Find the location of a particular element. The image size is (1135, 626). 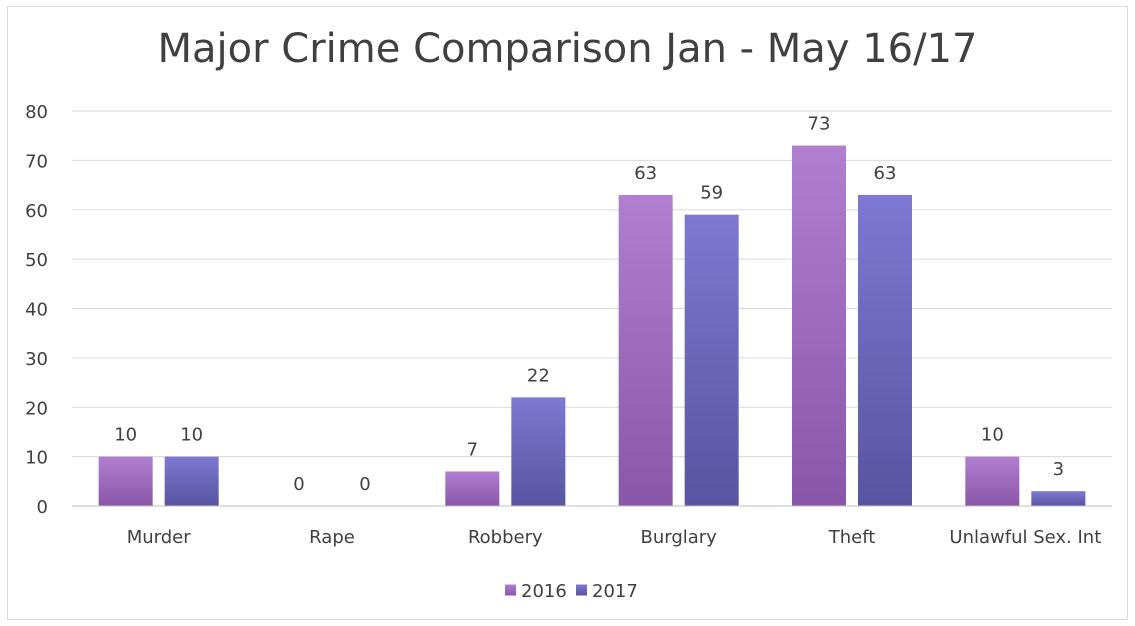

y-tick-label: 30 is located at coordinates (36, 359).